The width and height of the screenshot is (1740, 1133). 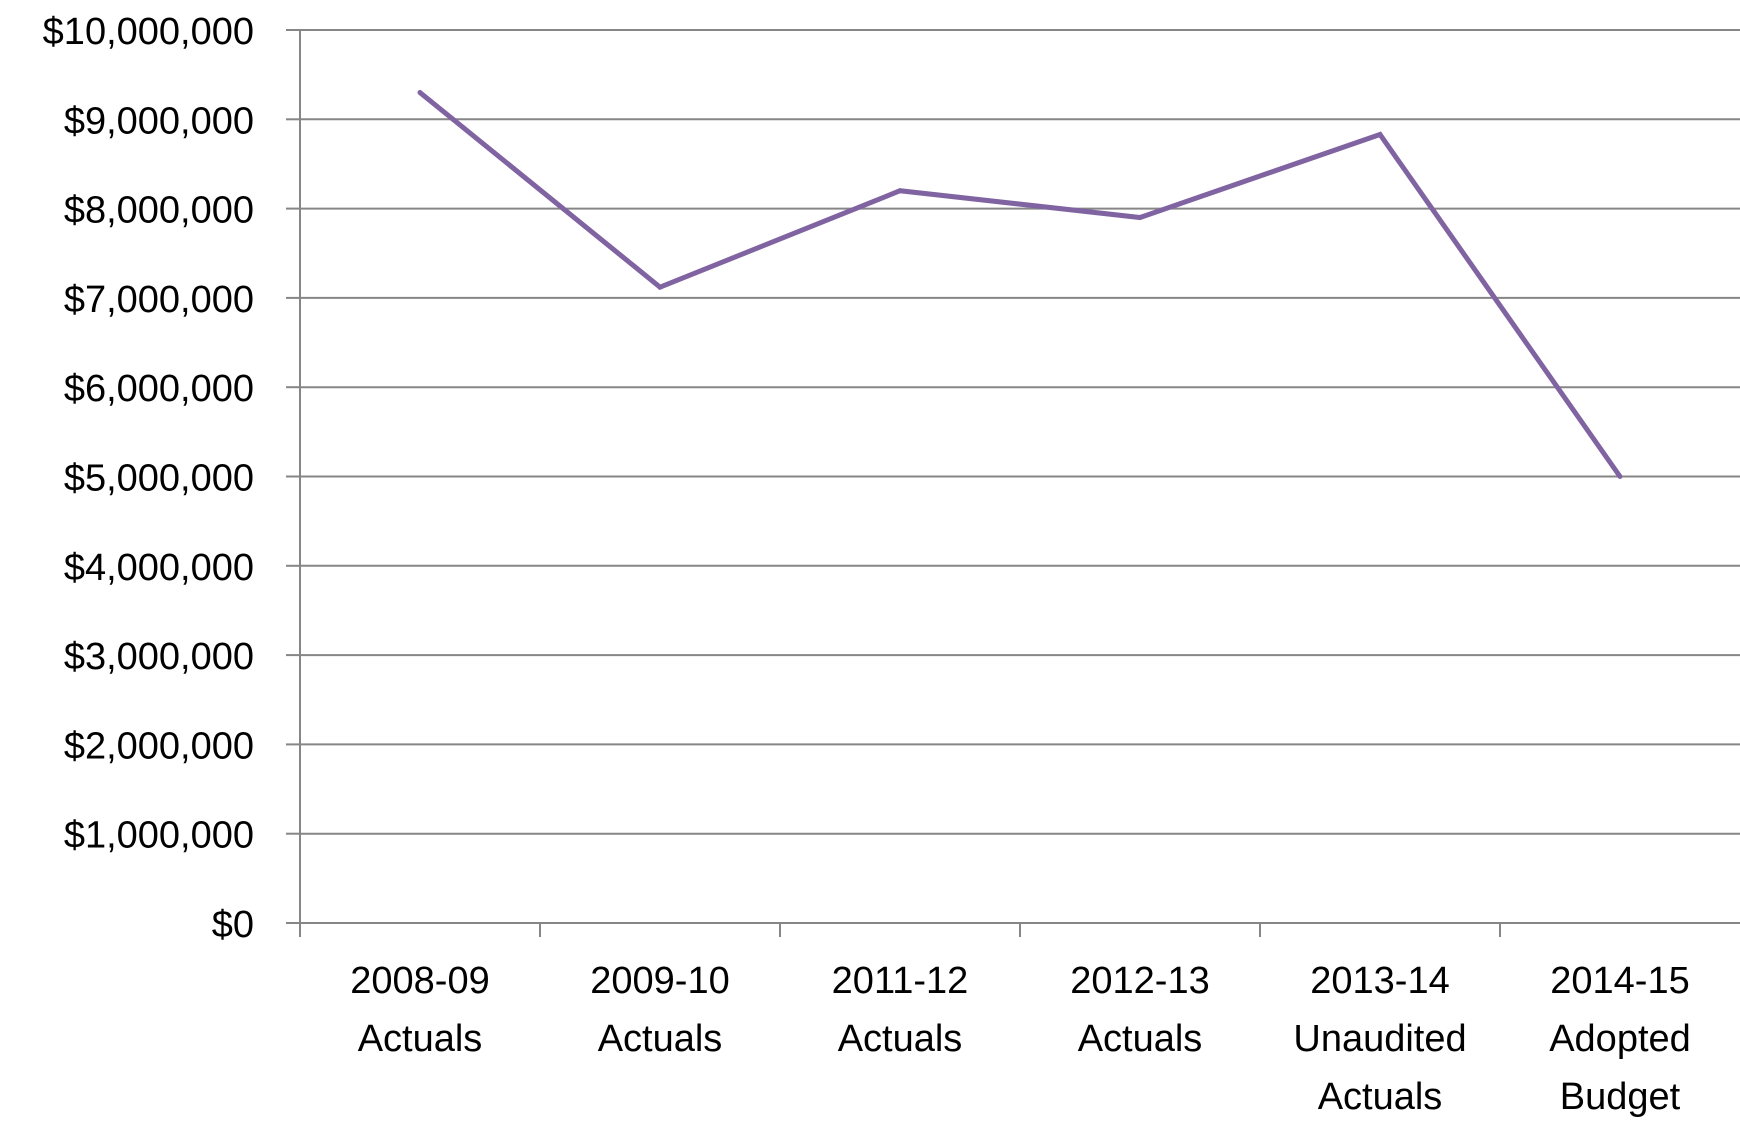 What do you see at coordinates (419, 981) in the screenshot?
I see `x-tick-label-line: 2008-09` at bounding box center [419, 981].